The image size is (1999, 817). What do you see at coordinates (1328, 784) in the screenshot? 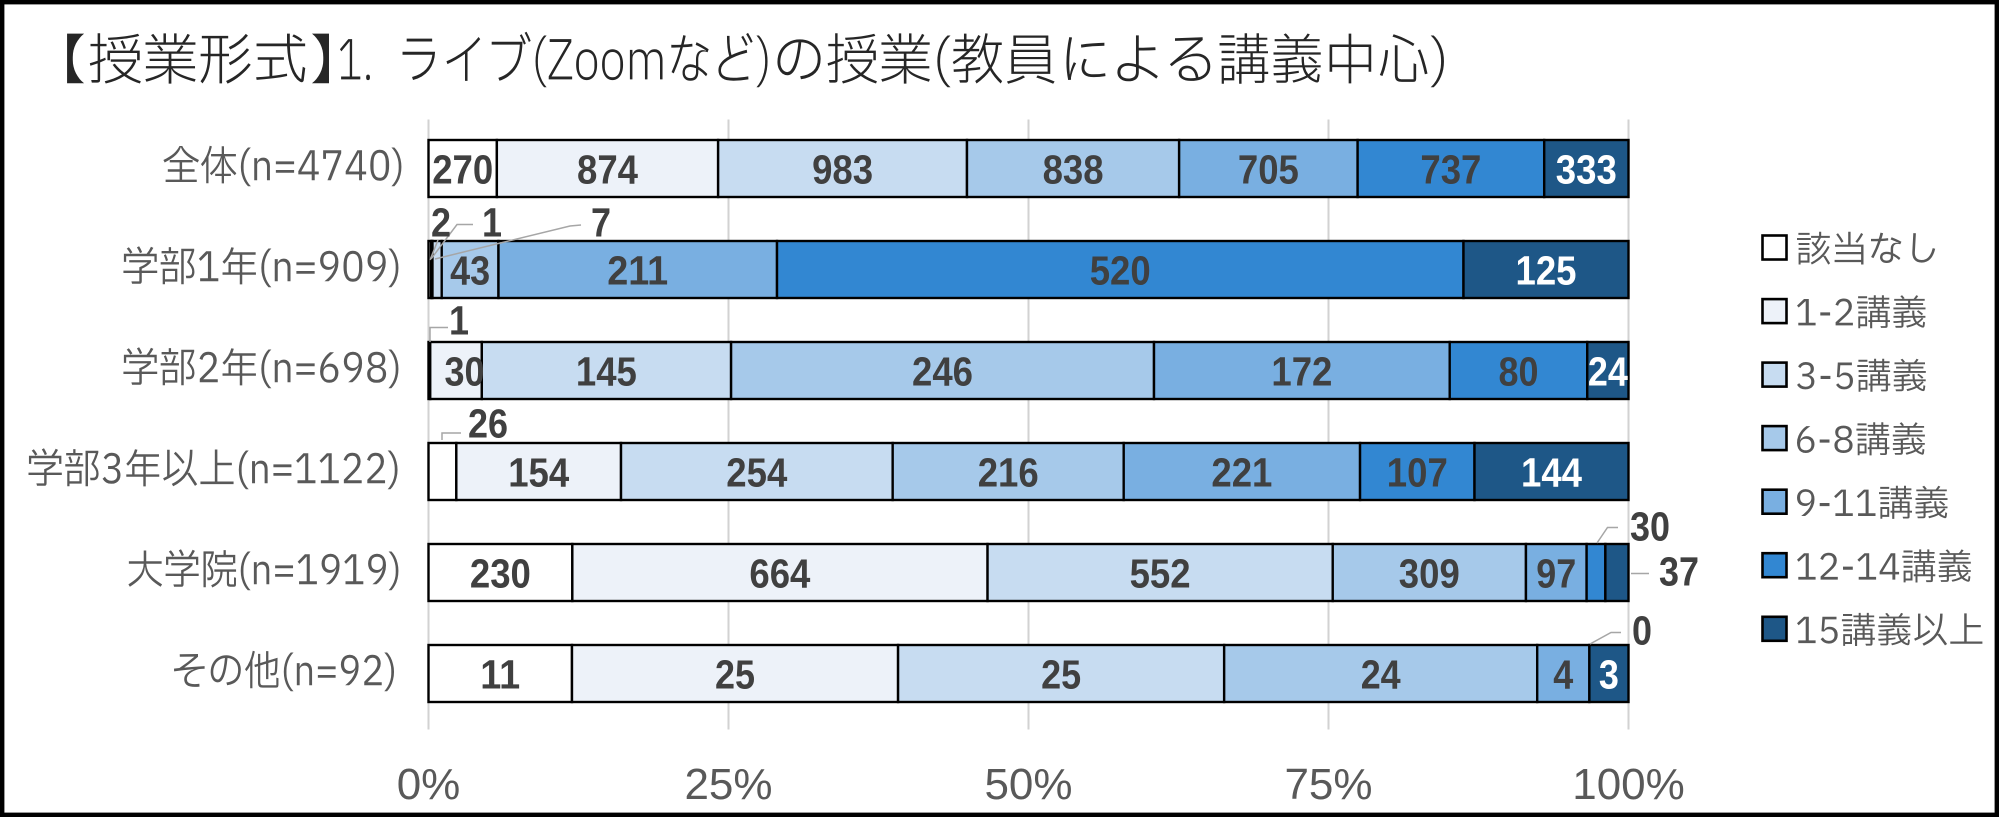
I see `svg-text: 75%` at bounding box center [1328, 784].